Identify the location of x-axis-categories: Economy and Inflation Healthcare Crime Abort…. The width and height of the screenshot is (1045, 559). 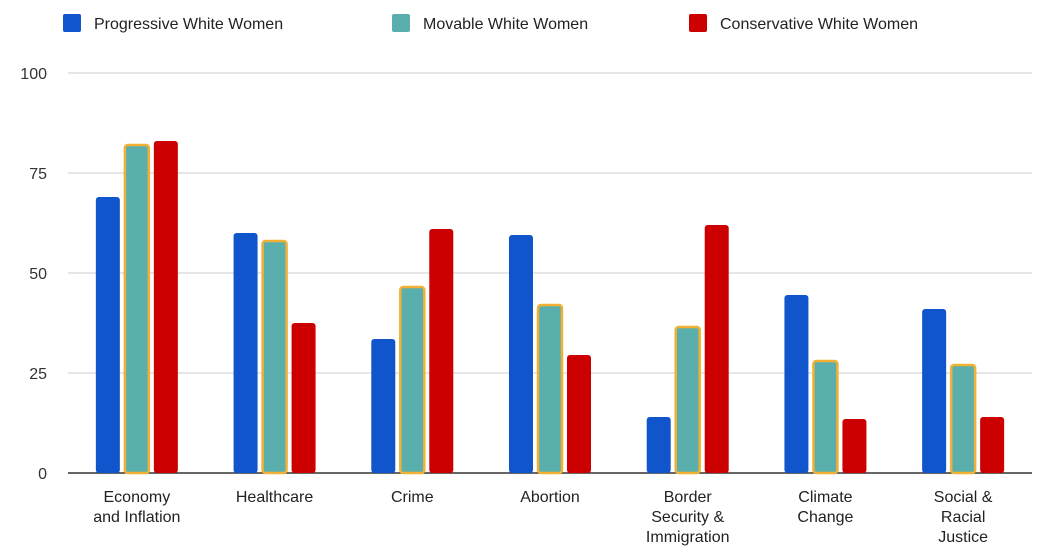
(543, 517).